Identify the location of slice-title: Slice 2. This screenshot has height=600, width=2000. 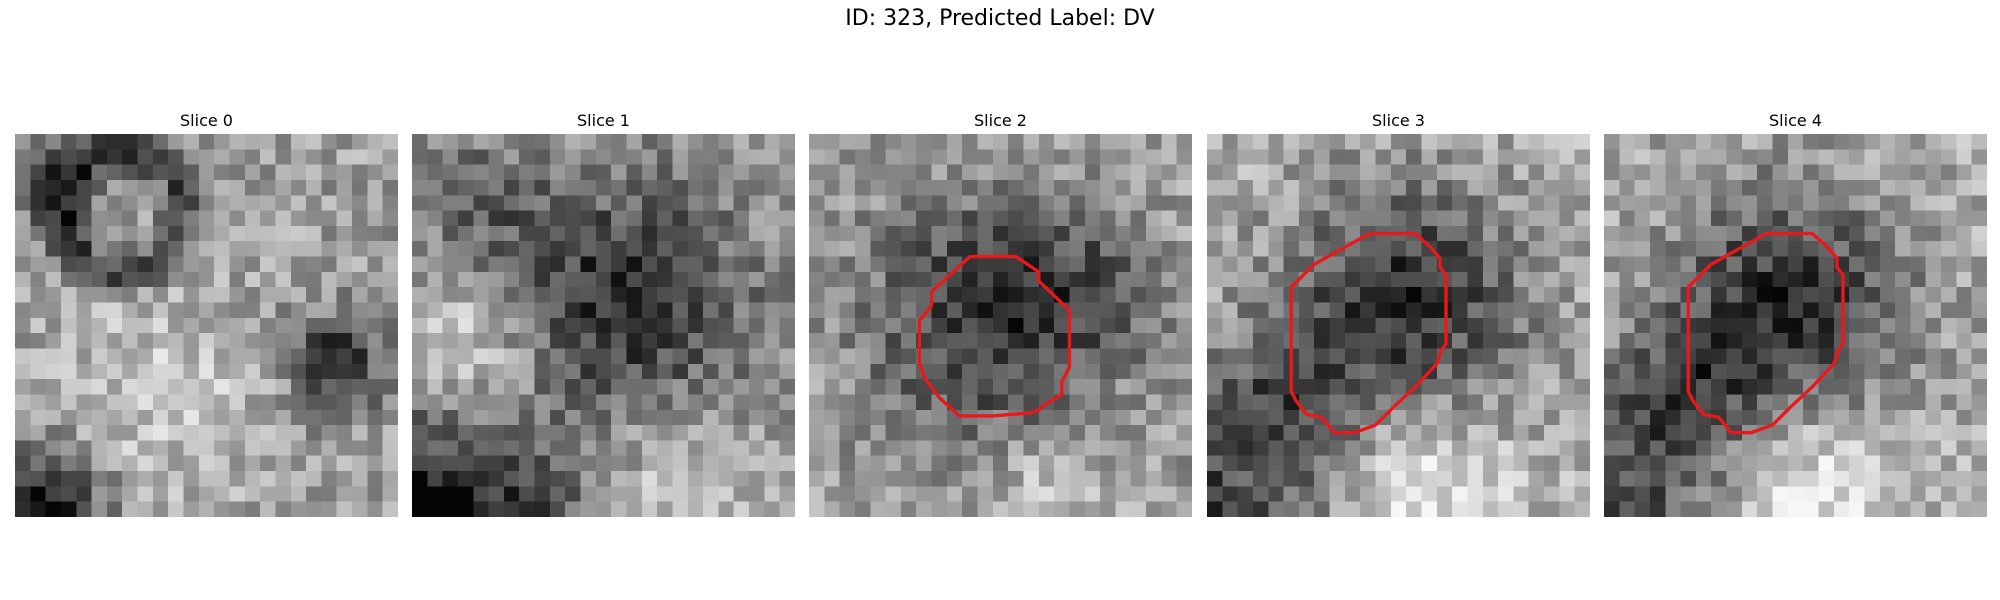
(1000, 122).